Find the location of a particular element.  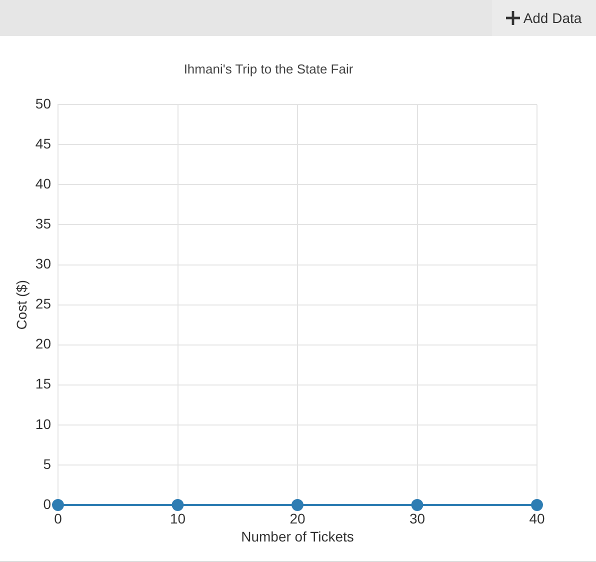

chart-title: Ihmani's Trip to the State Fair is located at coordinates (269, 68).